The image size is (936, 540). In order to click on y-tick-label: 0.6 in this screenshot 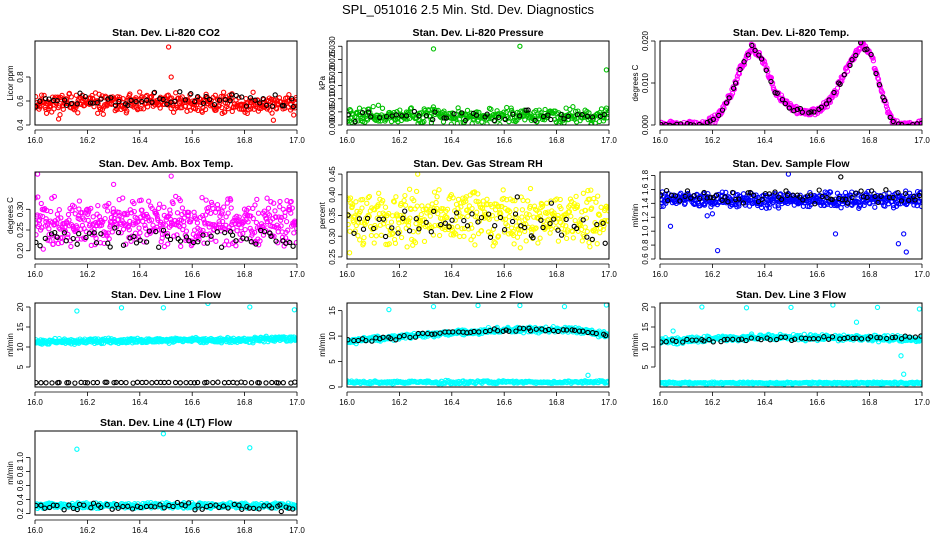, I will do `click(645, 259)`.